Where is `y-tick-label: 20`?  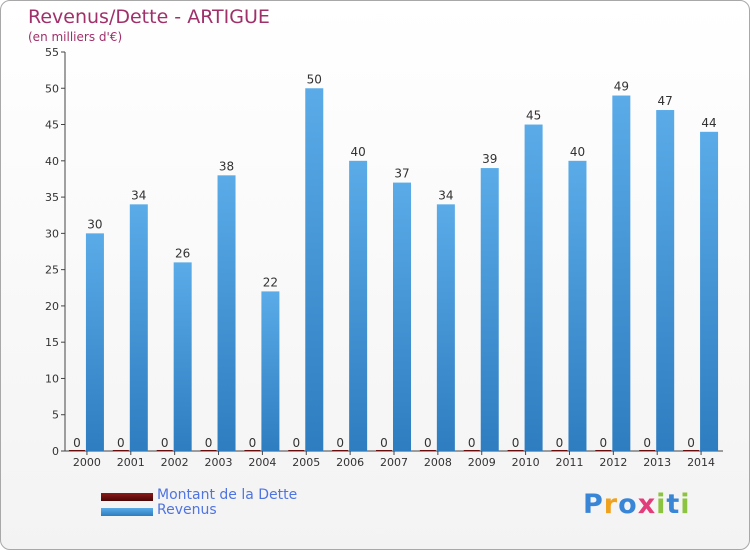 y-tick-label: 20 is located at coordinates (52, 306).